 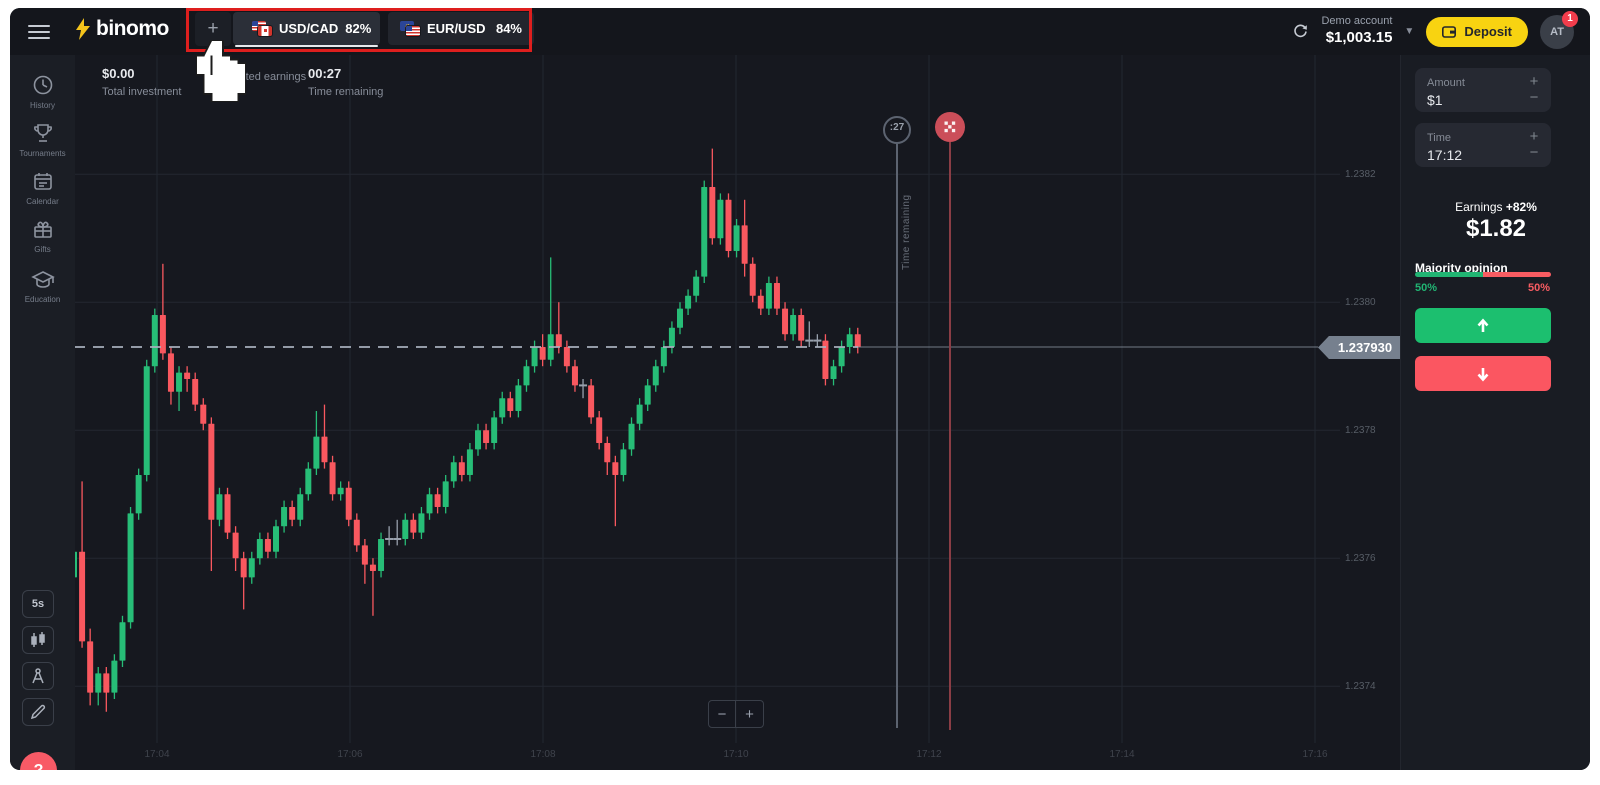 What do you see at coordinates (1360, 559) in the screenshot?
I see `price-axis-label: 1.2376` at bounding box center [1360, 559].